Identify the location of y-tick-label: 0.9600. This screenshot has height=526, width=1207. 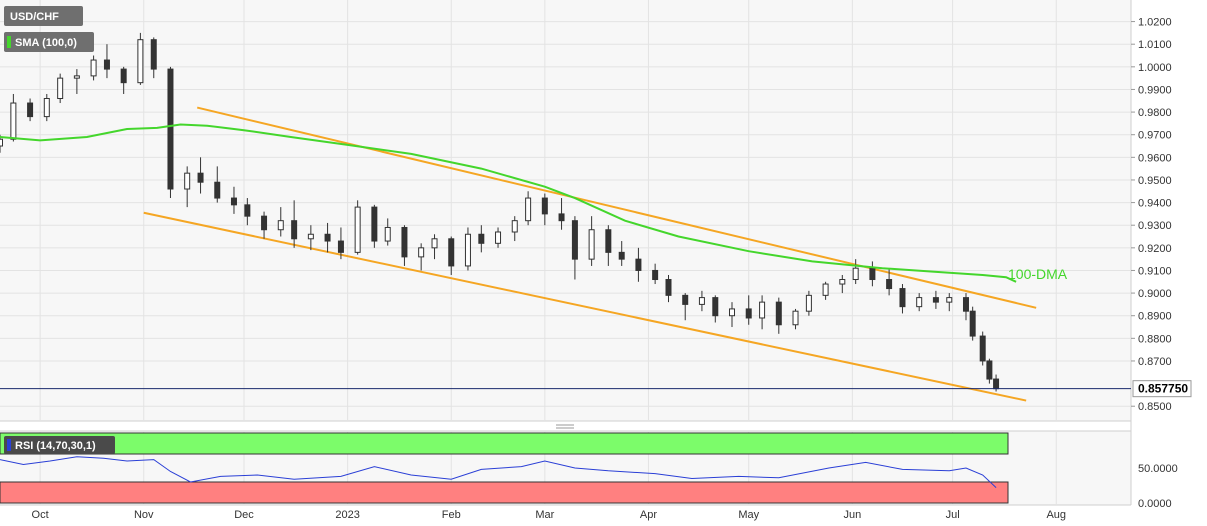
(1155, 158).